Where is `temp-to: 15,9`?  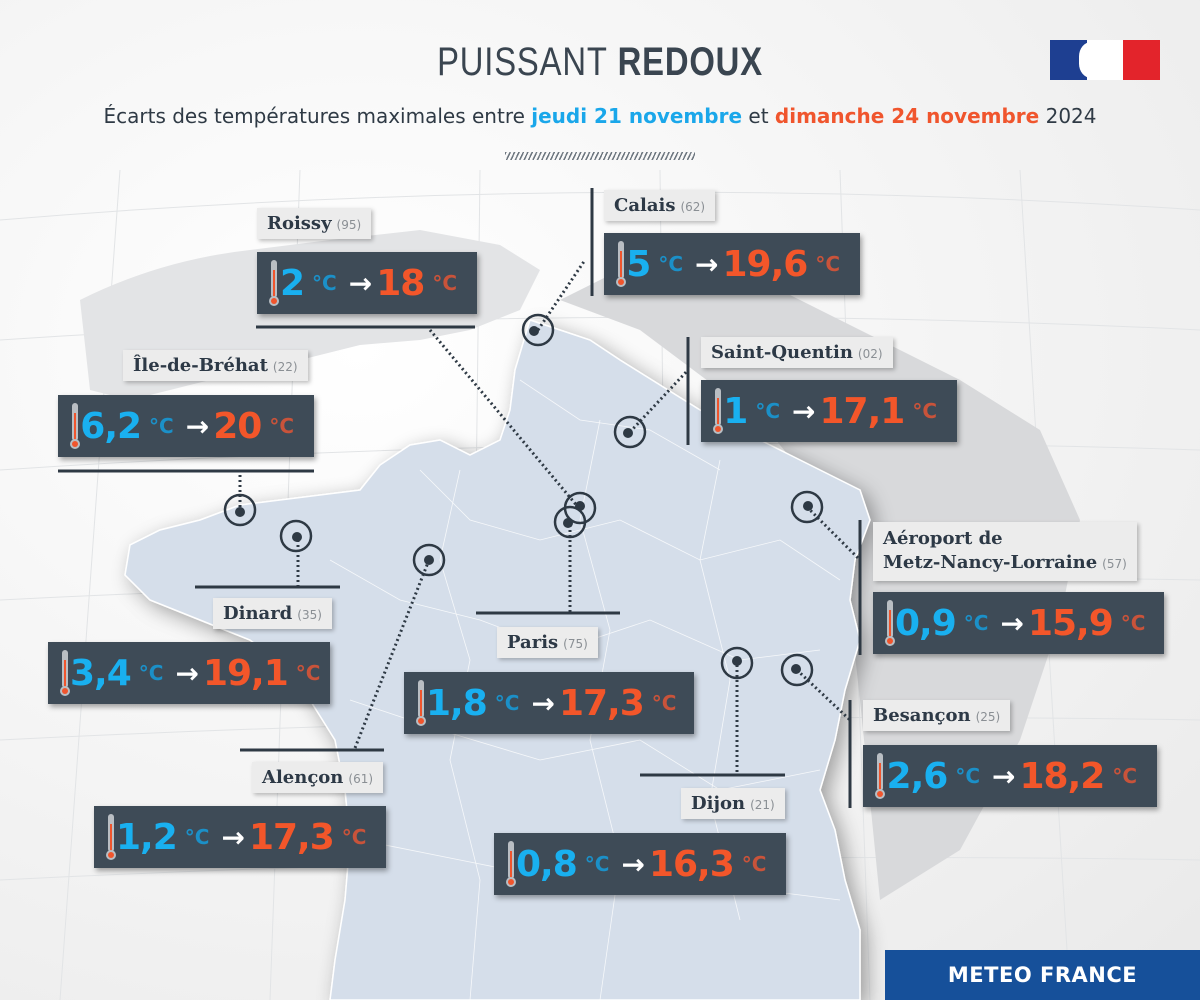
temp-to: 15,9 is located at coordinates (1070, 623).